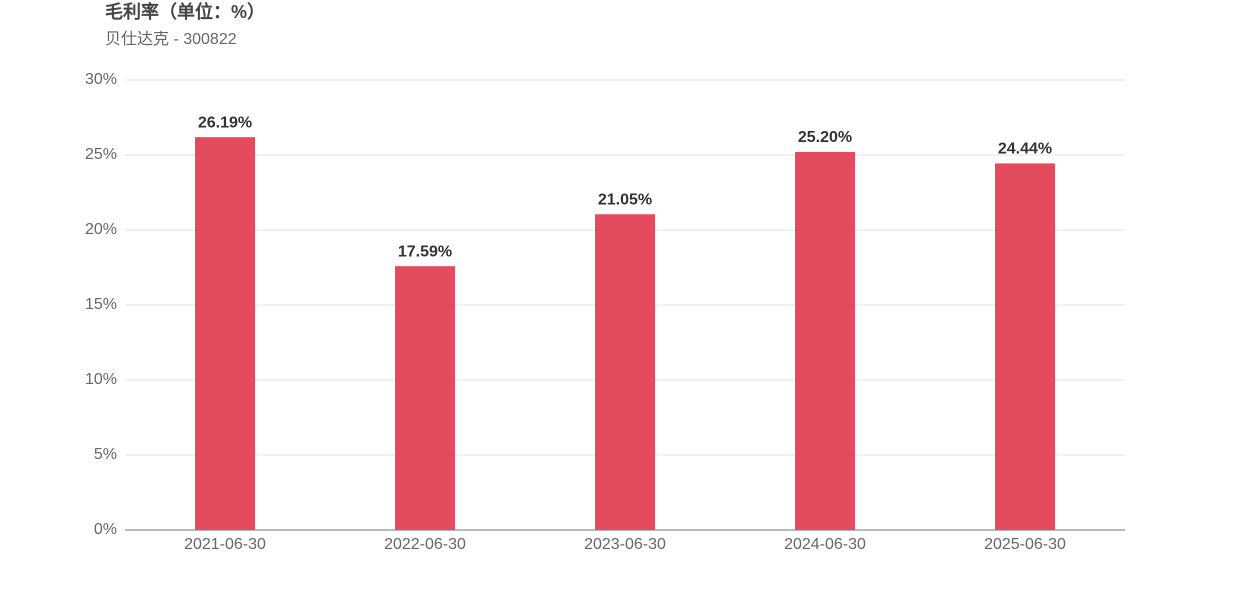 Image resolution: width=1250 pixels, height=605 pixels. Describe the element at coordinates (101, 379) in the screenshot. I see `y-tick-label: 10%` at that location.